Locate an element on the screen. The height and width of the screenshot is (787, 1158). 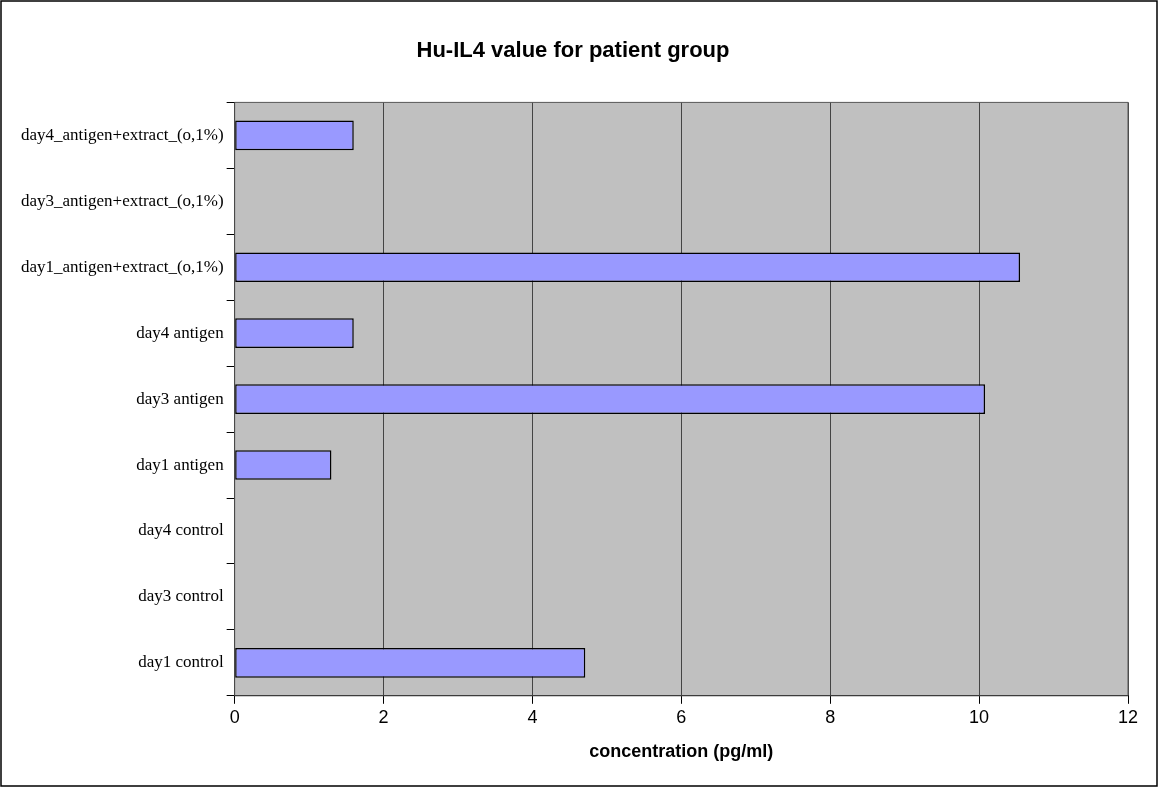
y-tick-label: day3 antigen is located at coordinates (180, 398).